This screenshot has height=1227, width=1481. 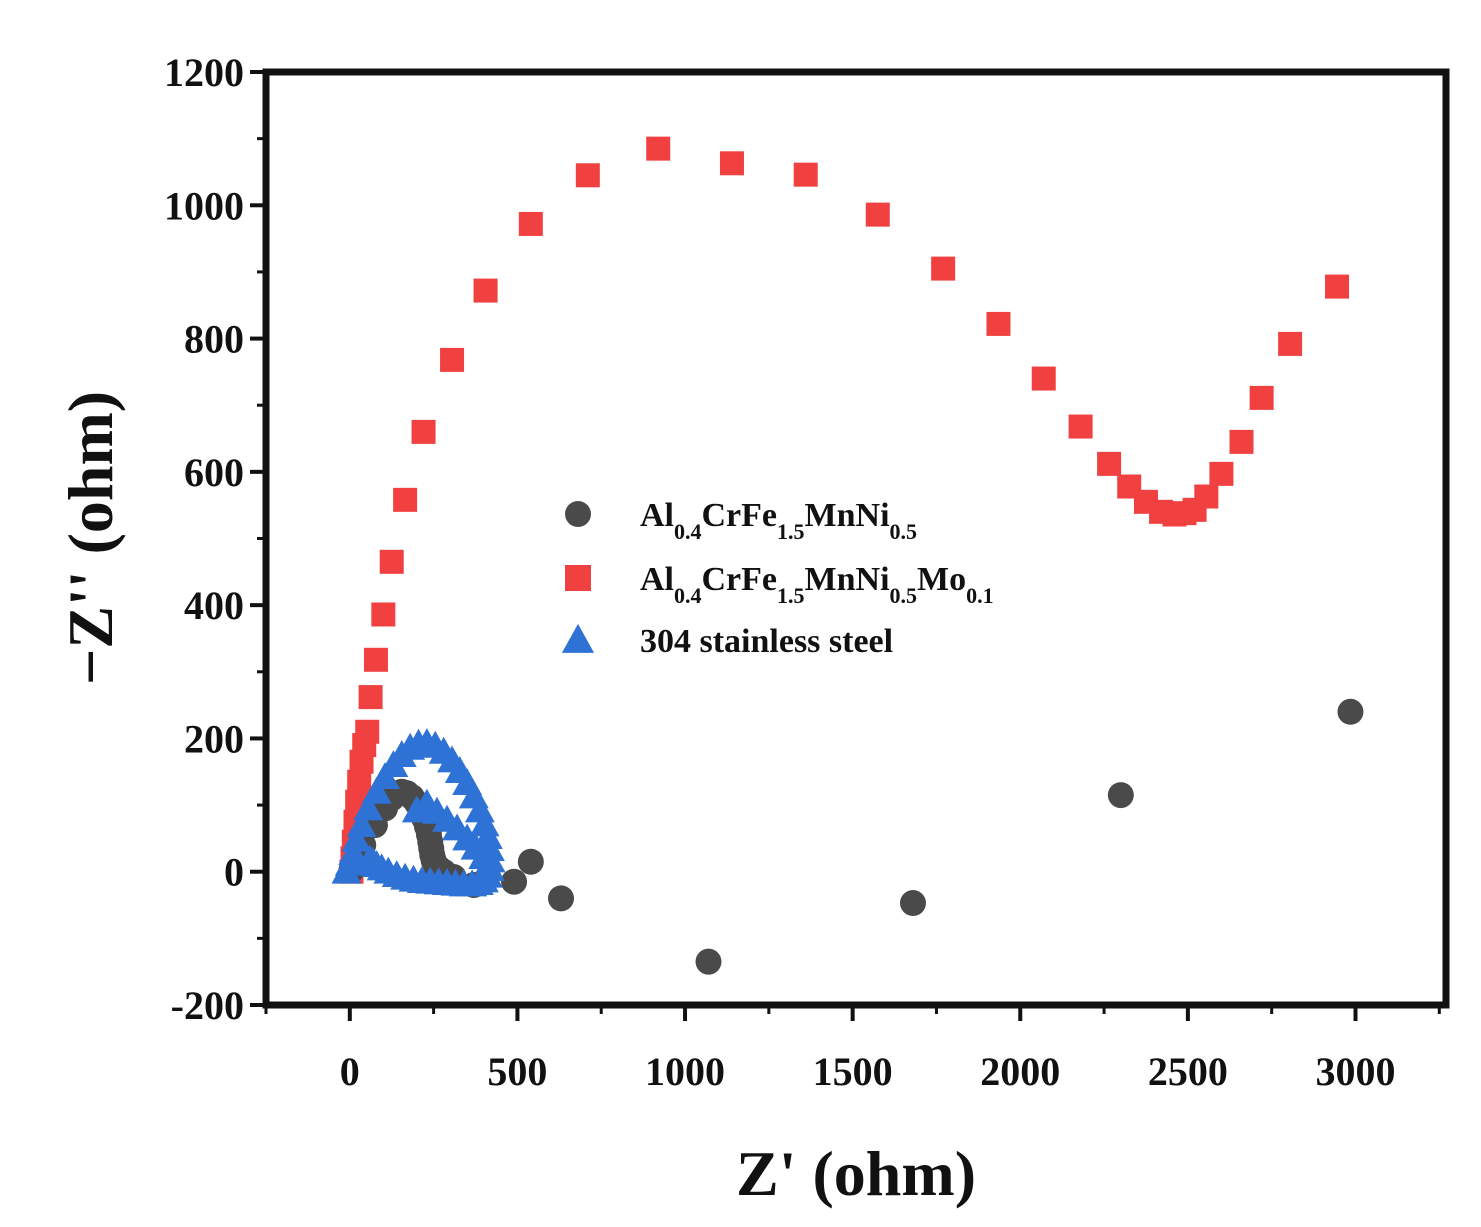 I want to click on y-tick-label: 200, so click(x=214, y=738).